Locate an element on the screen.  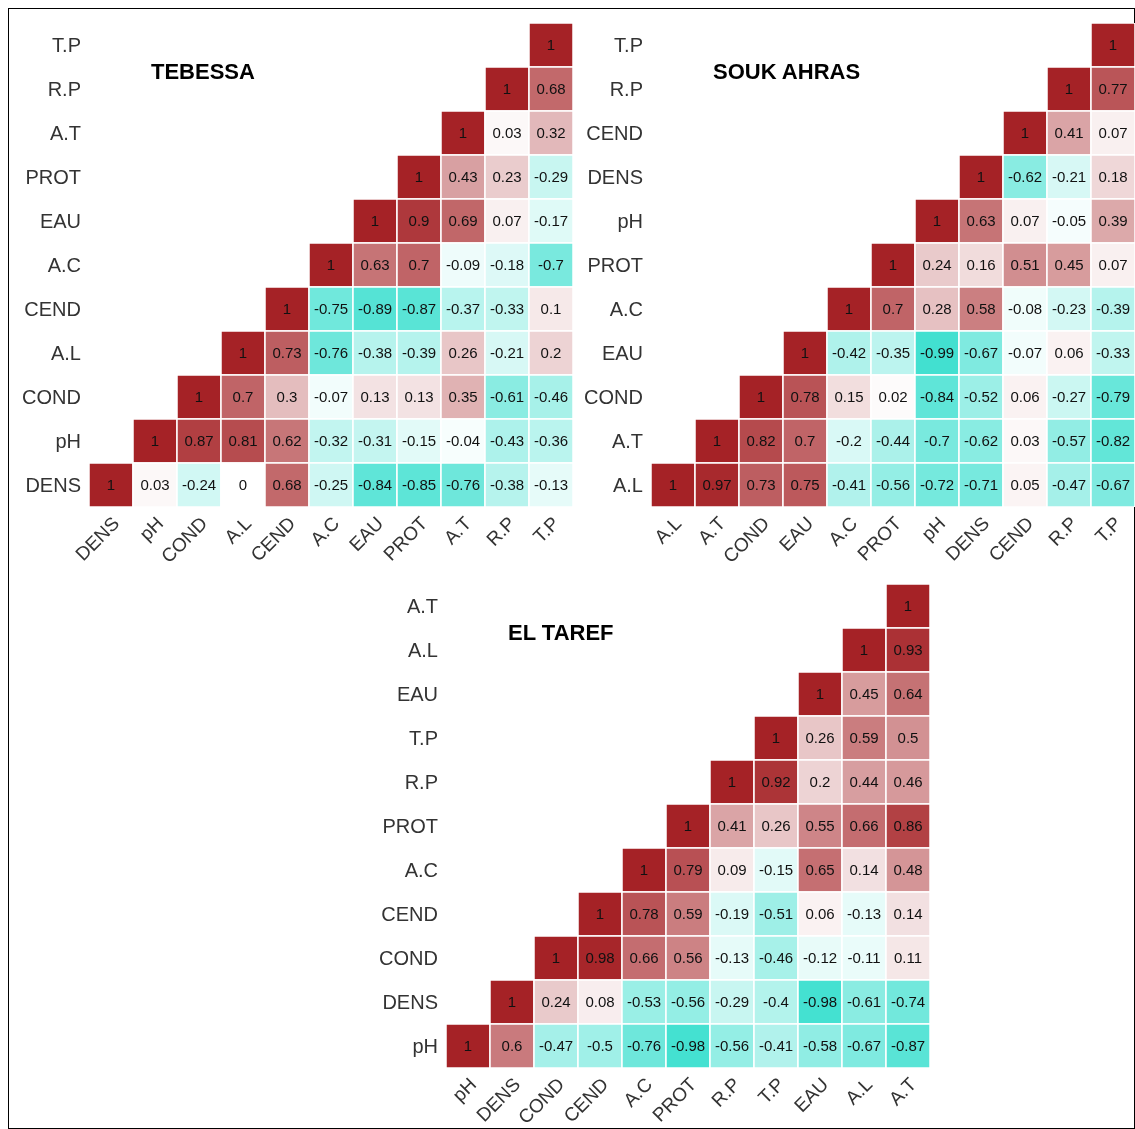
data-label: 0.07 is located at coordinates (507, 221).